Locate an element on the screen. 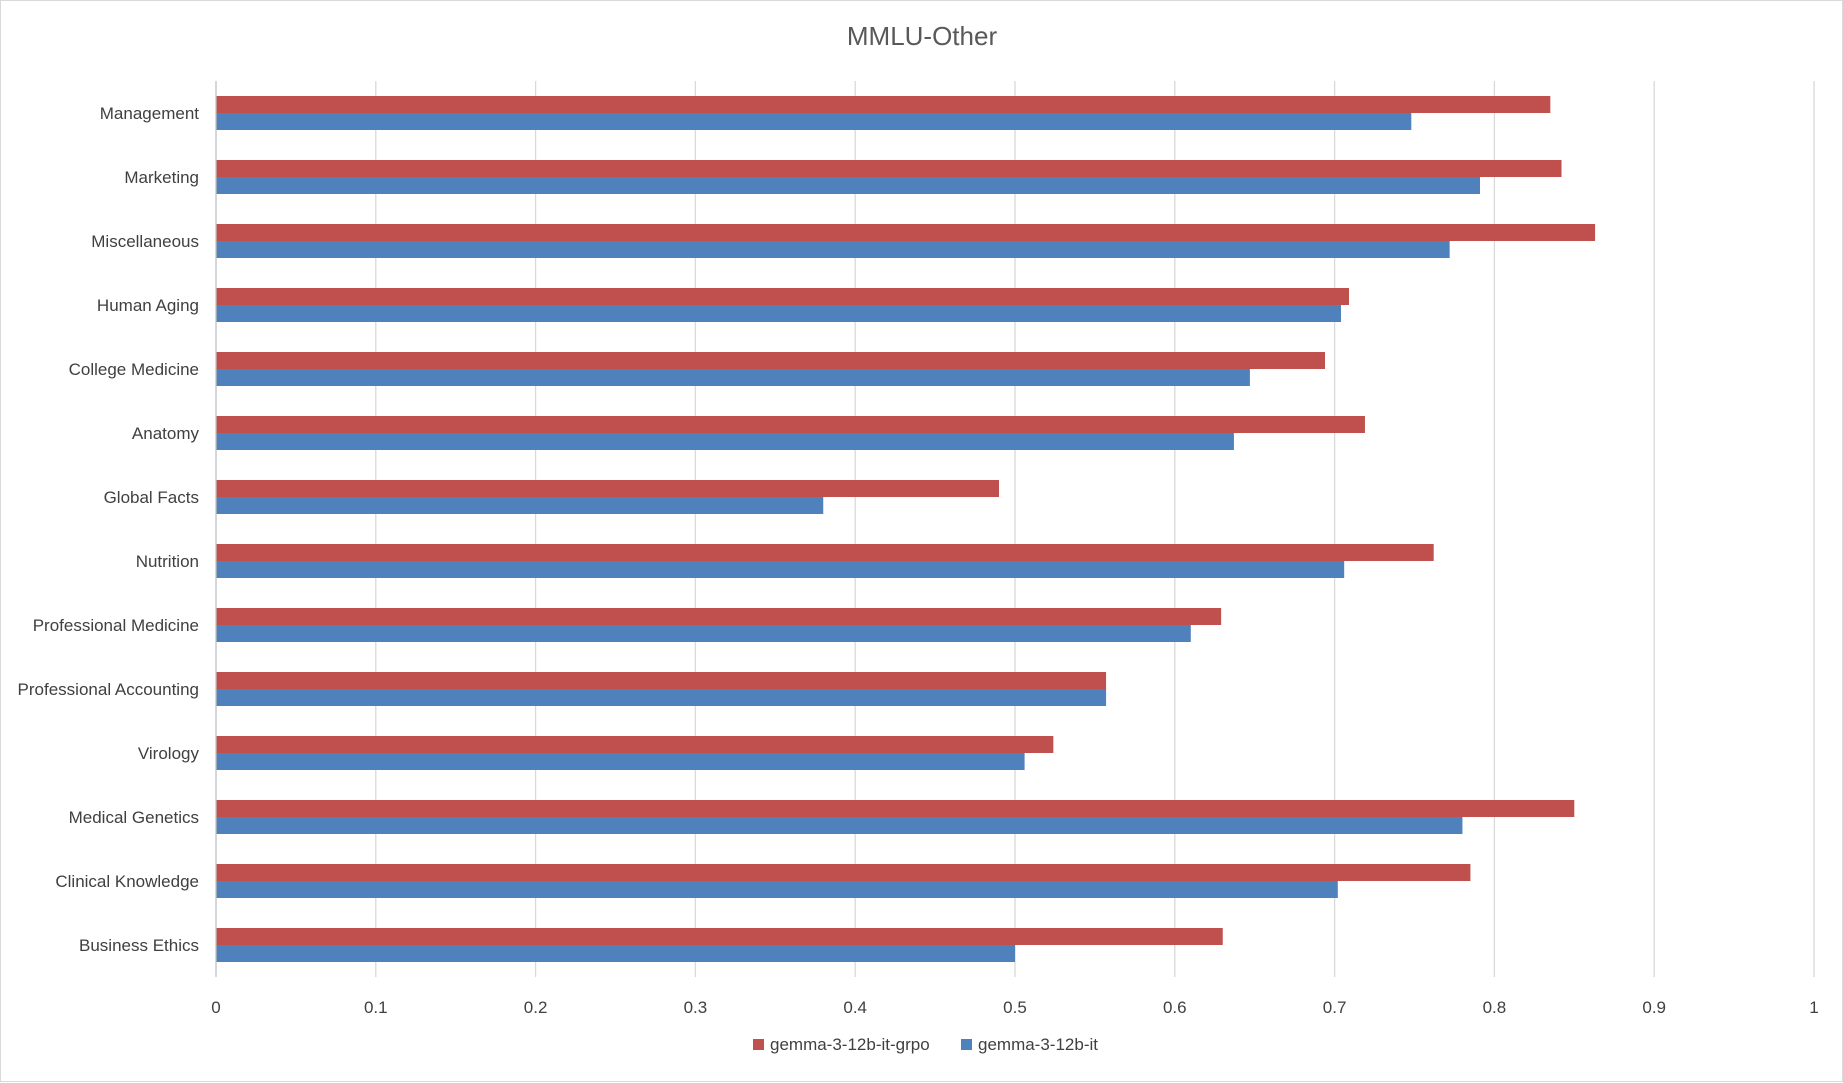 Image resolution: width=1843 pixels, height=1083 pixels. bar-grpo-human-aging is located at coordinates (782, 296).